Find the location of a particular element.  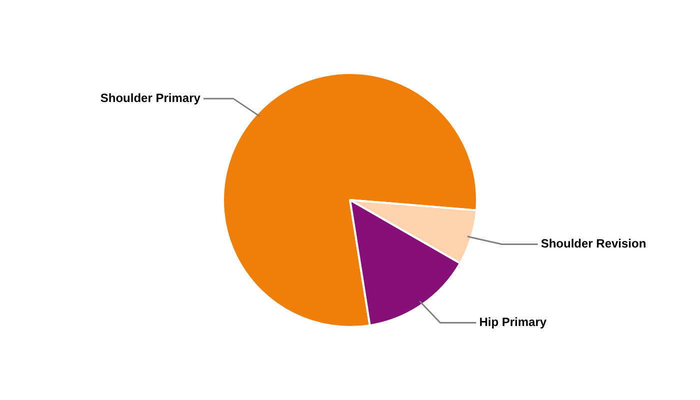

slice-label: Shoulder Primary is located at coordinates (150, 98).